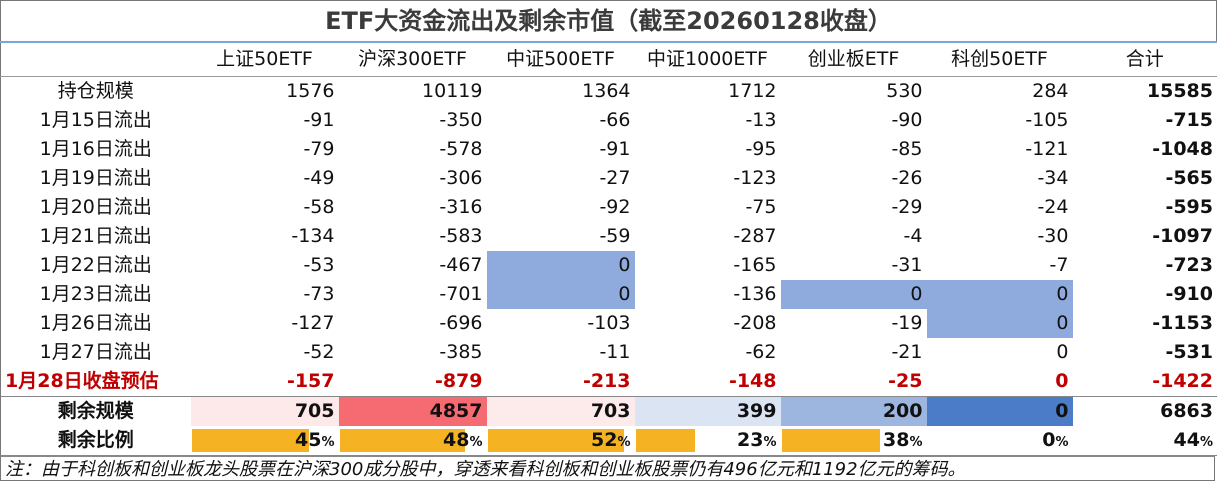 This screenshot has width=1217, height=482. Describe the element at coordinates (560, 441) in the screenshot. I see `ratio-cell: 52%` at that location.